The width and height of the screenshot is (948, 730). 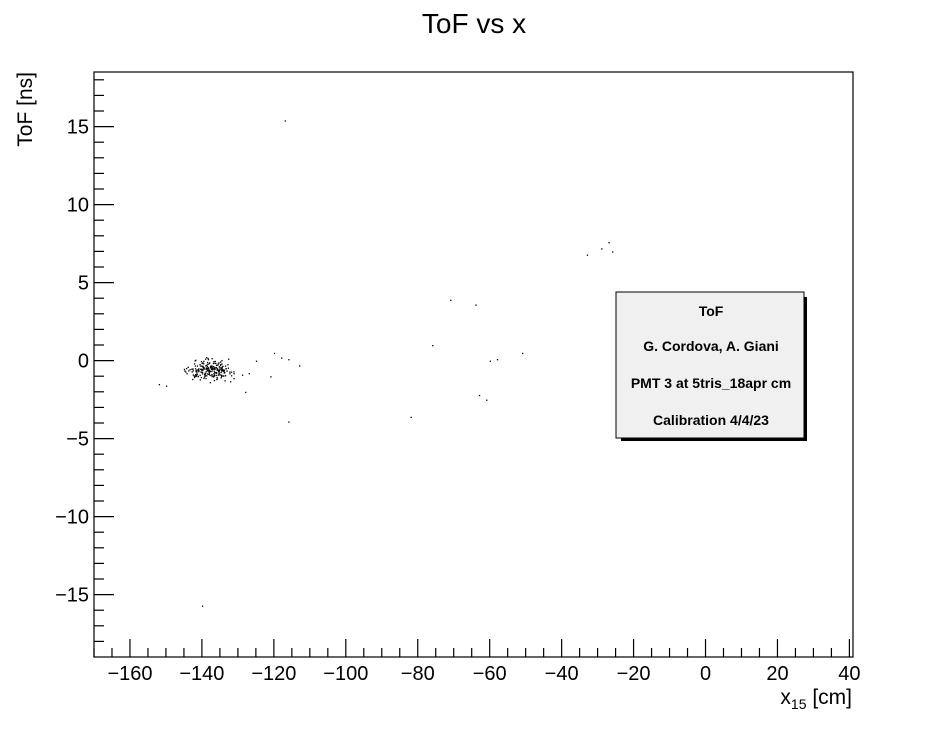 I want to click on x-tick-label: 40, so click(x=849, y=674).